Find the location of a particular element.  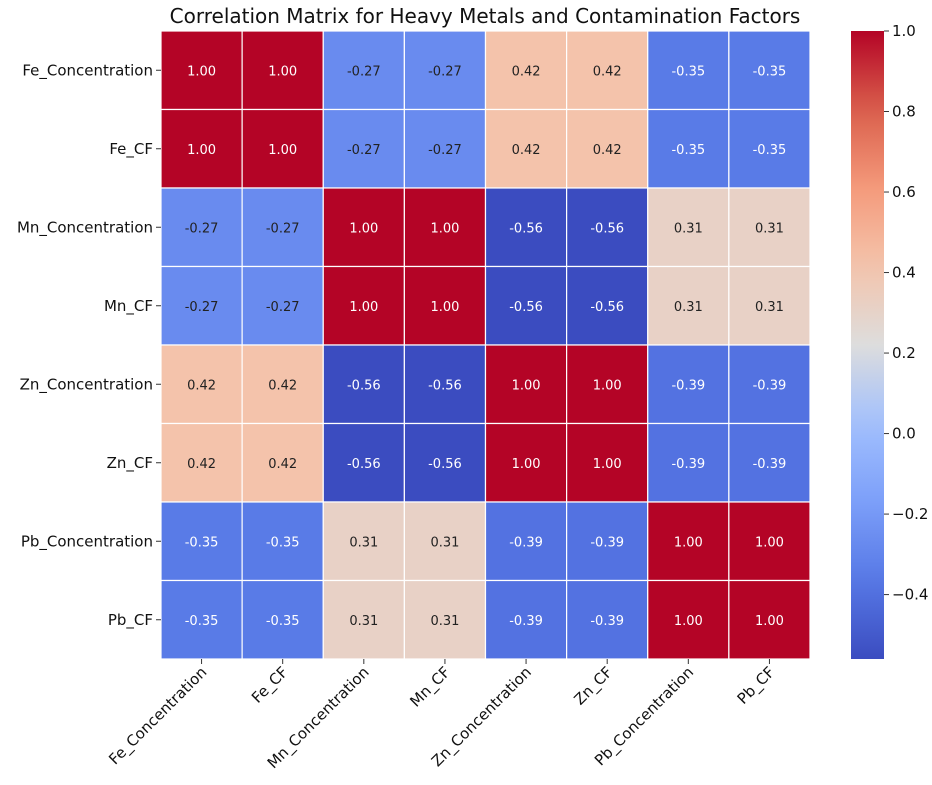

colorbar-tick-label: 0.6 is located at coordinates (904, 192).